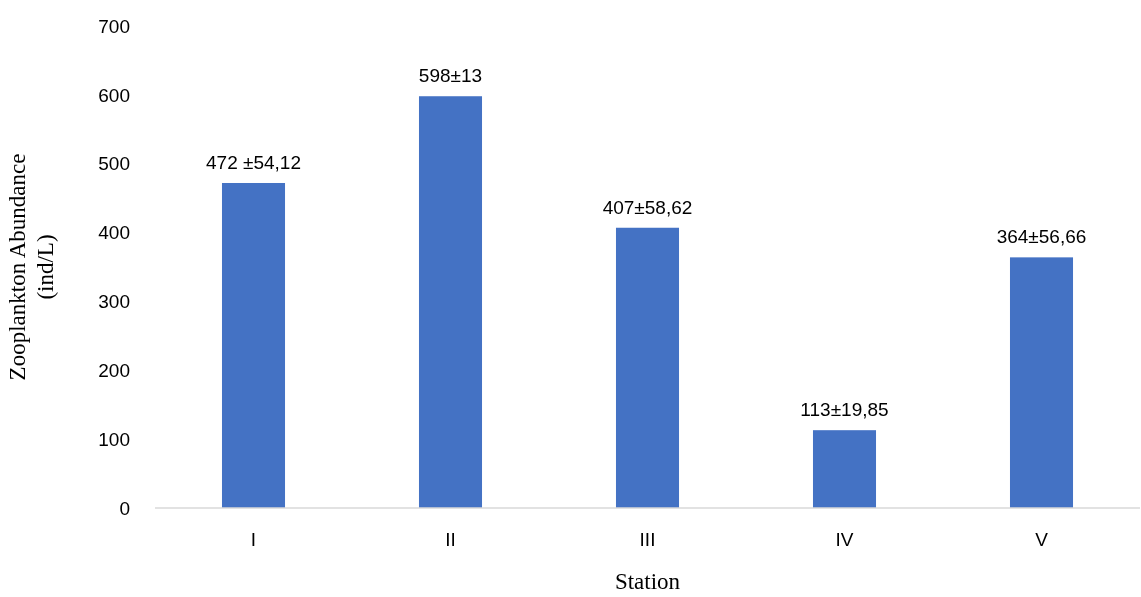 This screenshot has height=597, width=1141. I want to click on x-tick-label: III, so click(647, 539).